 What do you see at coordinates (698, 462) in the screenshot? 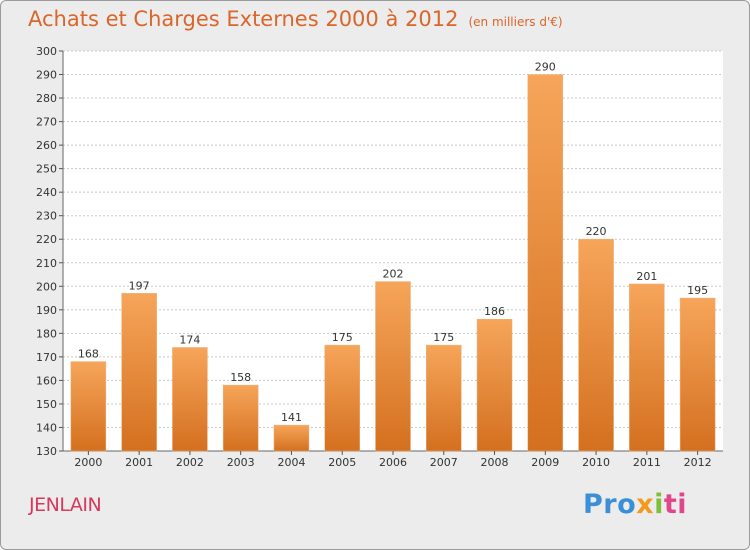
I see `x-tick-label: 2012` at bounding box center [698, 462].